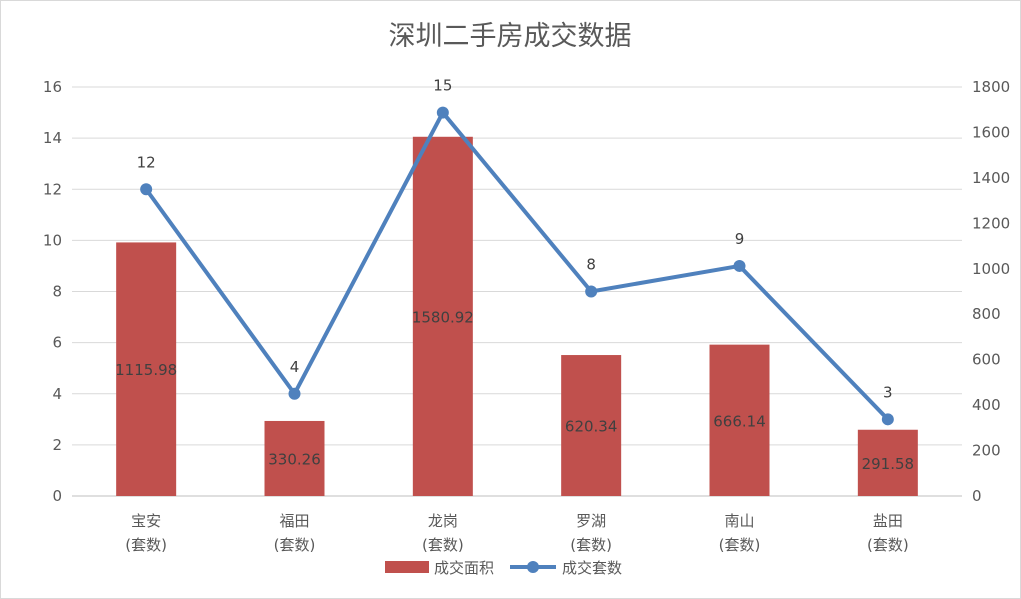 This screenshot has width=1021, height=599. Describe the element at coordinates (986, 405) in the screenshot. I see `y-right-tick-label: 400` at that location.